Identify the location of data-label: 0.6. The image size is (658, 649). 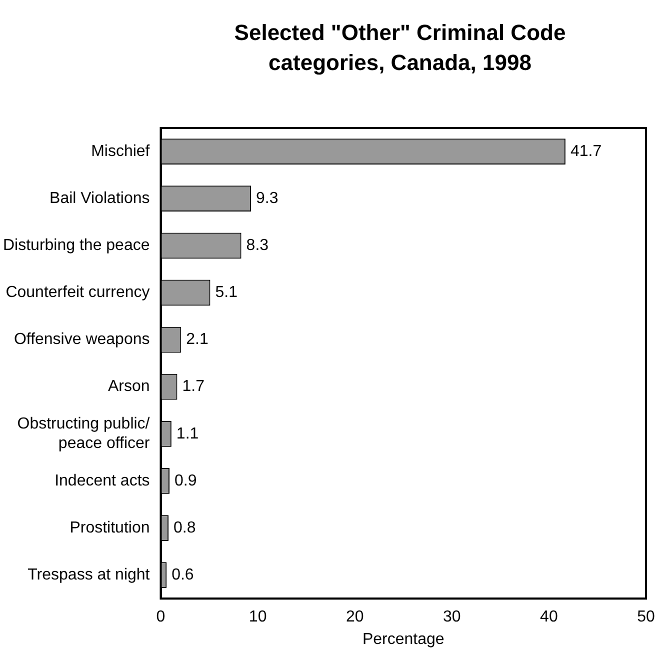
(183, 575).